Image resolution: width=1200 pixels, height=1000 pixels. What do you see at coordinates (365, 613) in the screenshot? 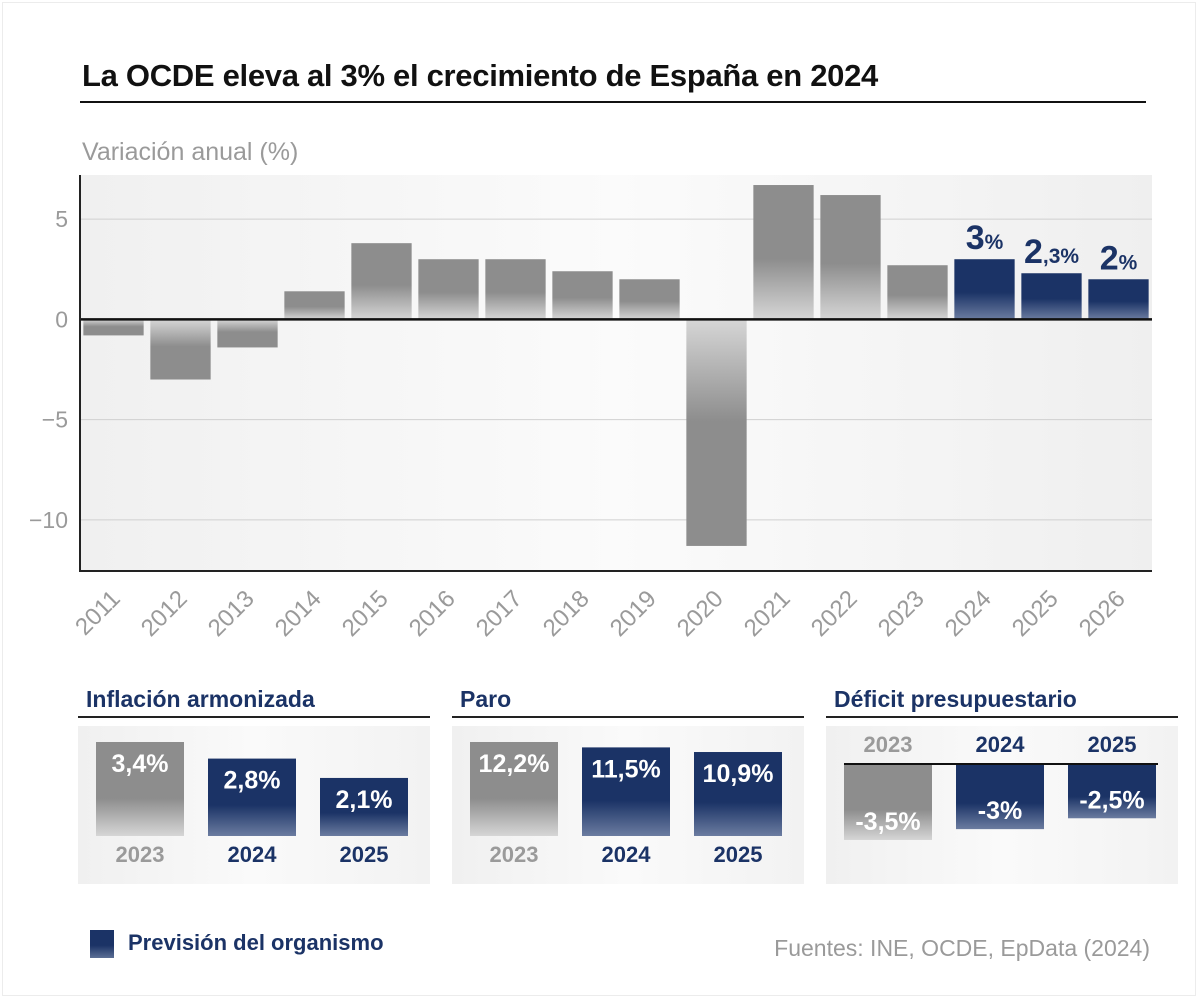
I see `x-tick-label: 2015` at bounding box center [365, 613].